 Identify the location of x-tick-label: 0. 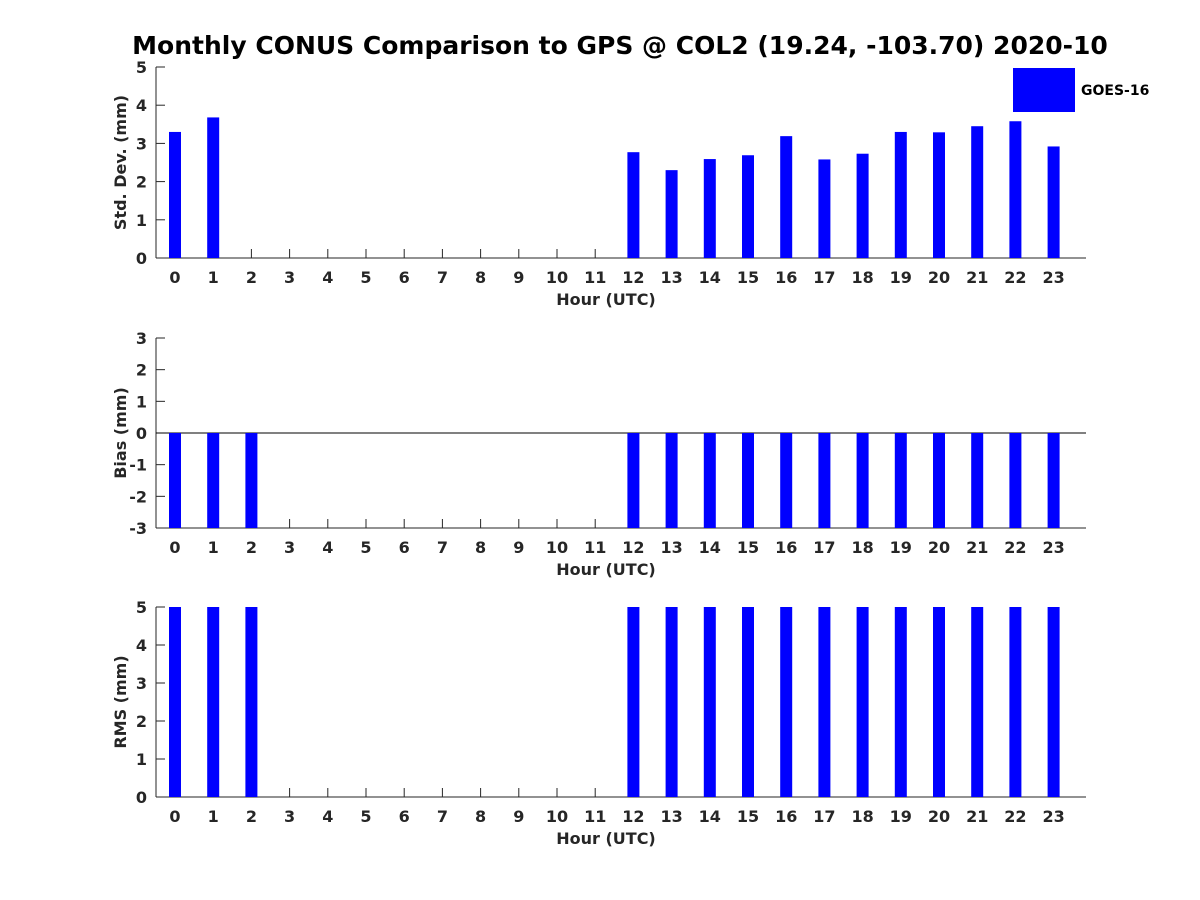
(174, 816).